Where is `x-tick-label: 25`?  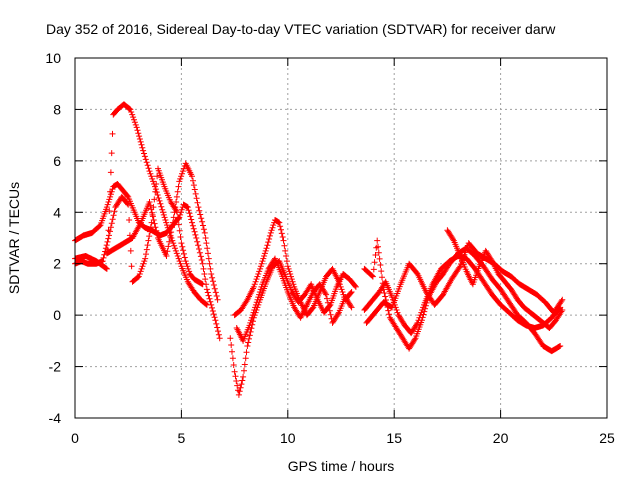 x-tick-label: 25 is located at coordinates (607, 438).